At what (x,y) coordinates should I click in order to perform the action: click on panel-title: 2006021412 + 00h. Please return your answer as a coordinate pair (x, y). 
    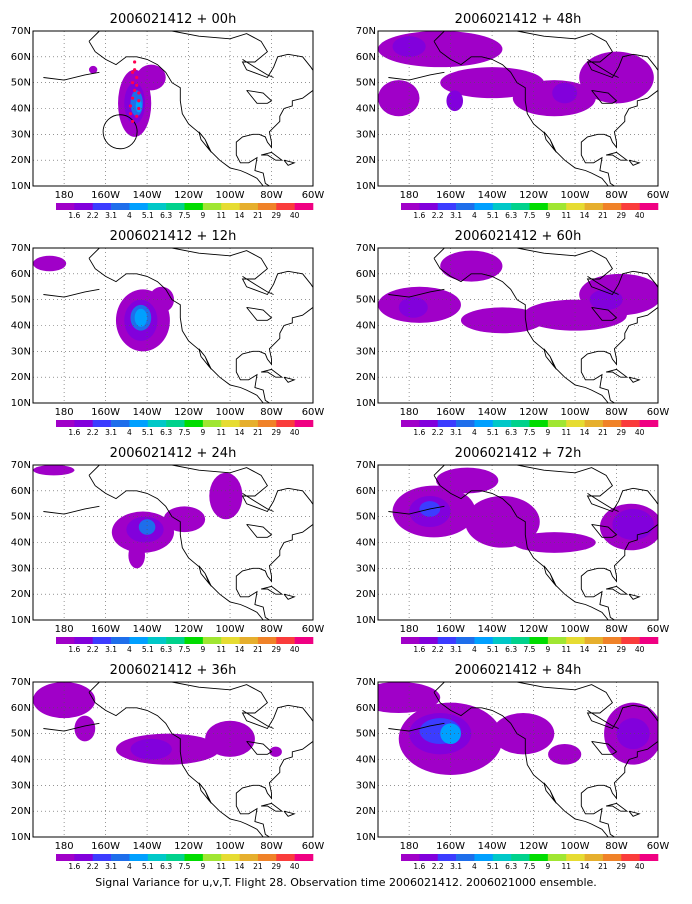
    Looking at the image, I should click on (173, 19).